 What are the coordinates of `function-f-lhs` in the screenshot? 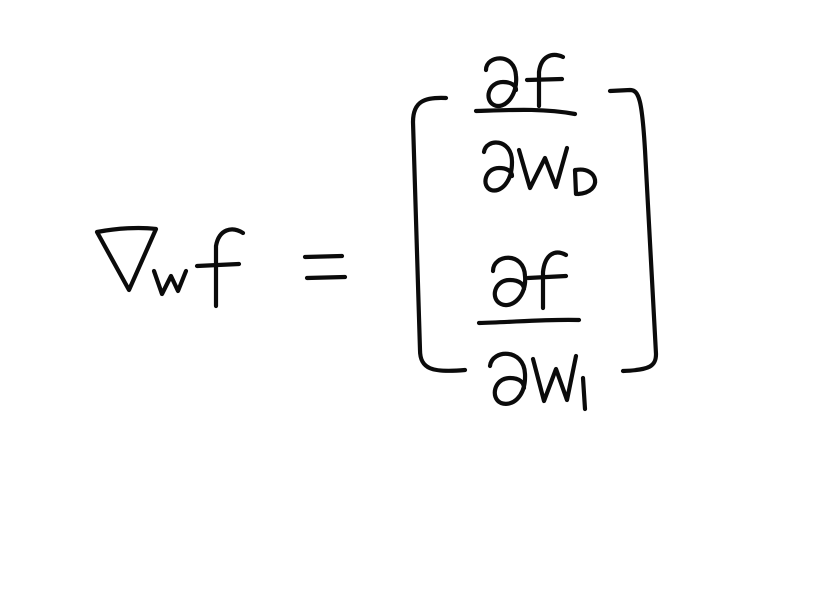 It's located at (220, 268).